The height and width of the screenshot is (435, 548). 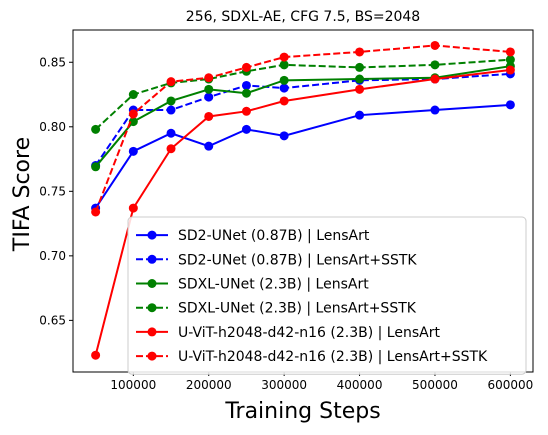 I want to click on legend-item: SDXL-UNet (2.3B) | LensArt, so click(x=252, y=285).